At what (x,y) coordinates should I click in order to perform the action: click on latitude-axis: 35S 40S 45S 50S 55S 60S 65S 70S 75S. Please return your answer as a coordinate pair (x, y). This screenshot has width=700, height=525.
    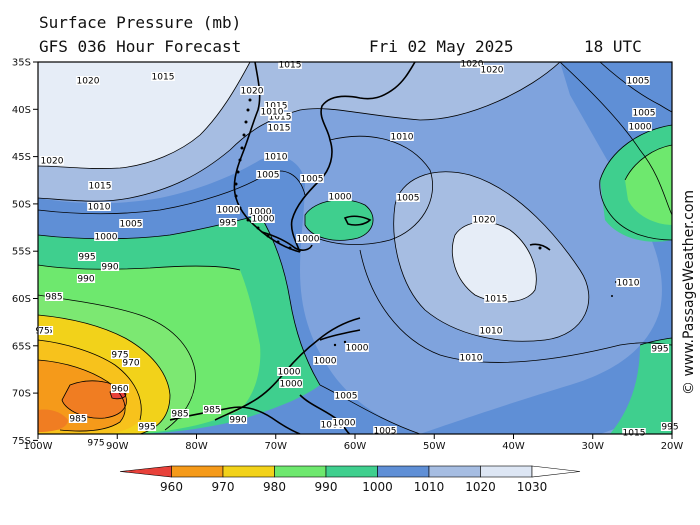
    Looking at the image, I should click on (25, 252).